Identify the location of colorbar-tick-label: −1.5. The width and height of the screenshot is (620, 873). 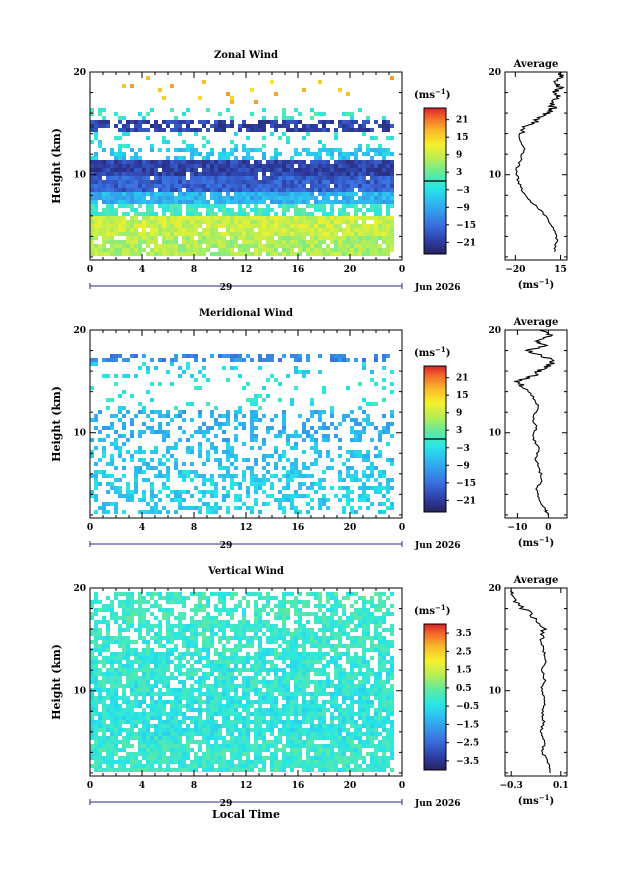
(467, 725).